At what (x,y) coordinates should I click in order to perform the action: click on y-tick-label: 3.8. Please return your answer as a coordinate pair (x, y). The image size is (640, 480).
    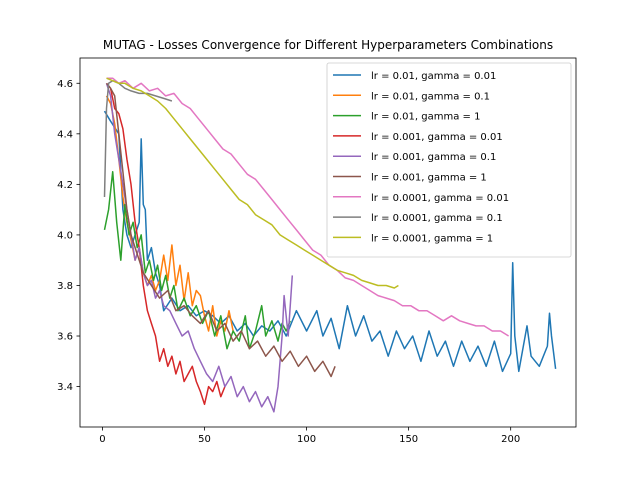
    Looking at the image, I should click on (65, 286).